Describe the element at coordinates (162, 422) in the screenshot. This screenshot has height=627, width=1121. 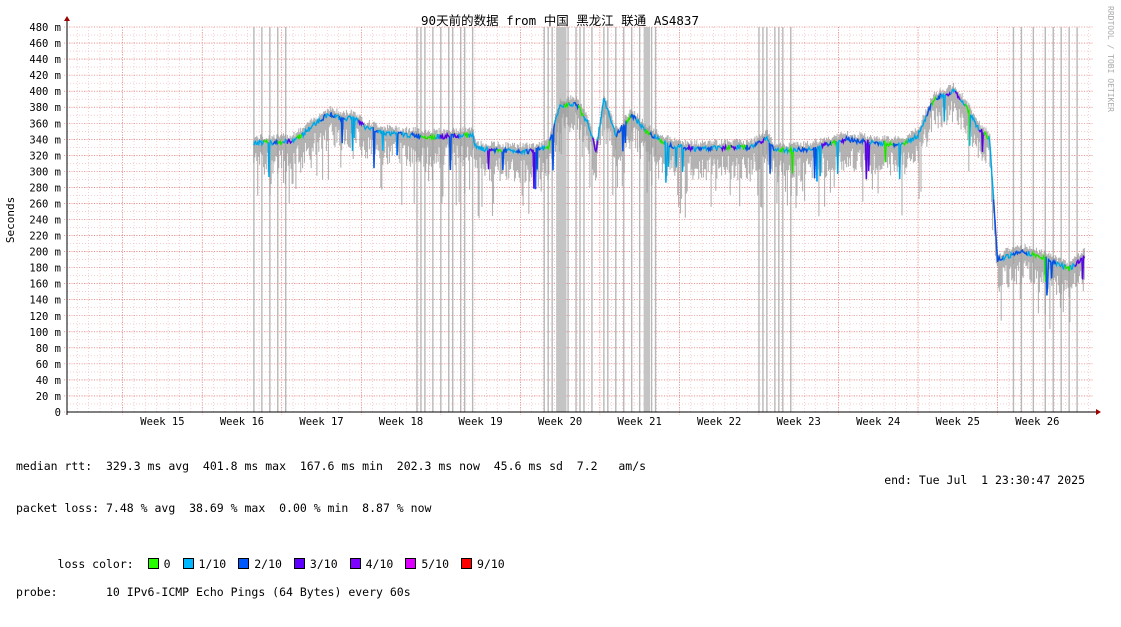
I see `x-tick-label: Week 15` at that location.